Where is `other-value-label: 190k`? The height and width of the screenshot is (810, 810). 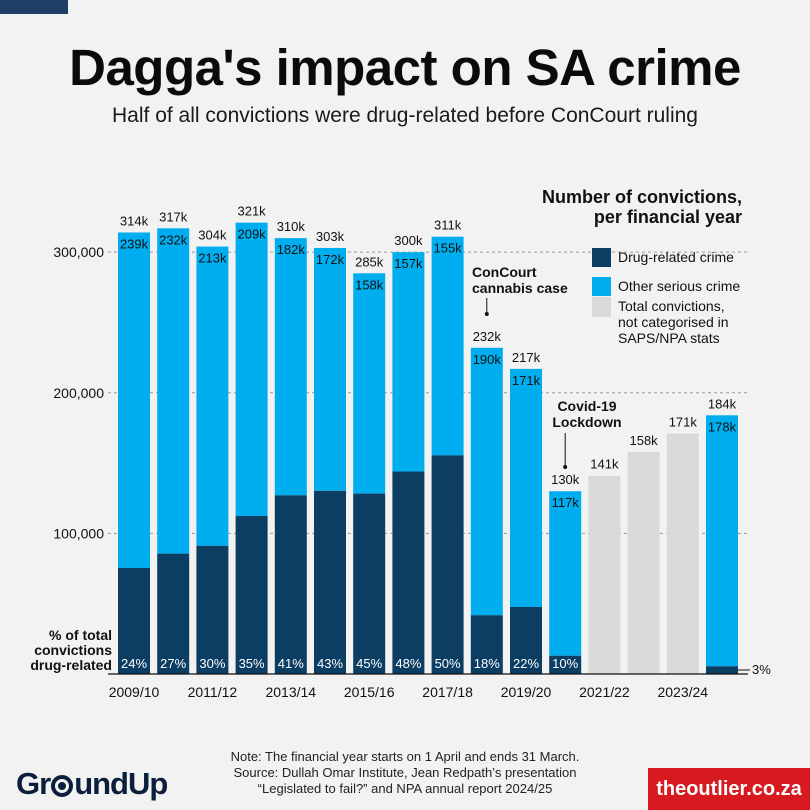 other-value-label: 190k is located at coordinates (487, 359).